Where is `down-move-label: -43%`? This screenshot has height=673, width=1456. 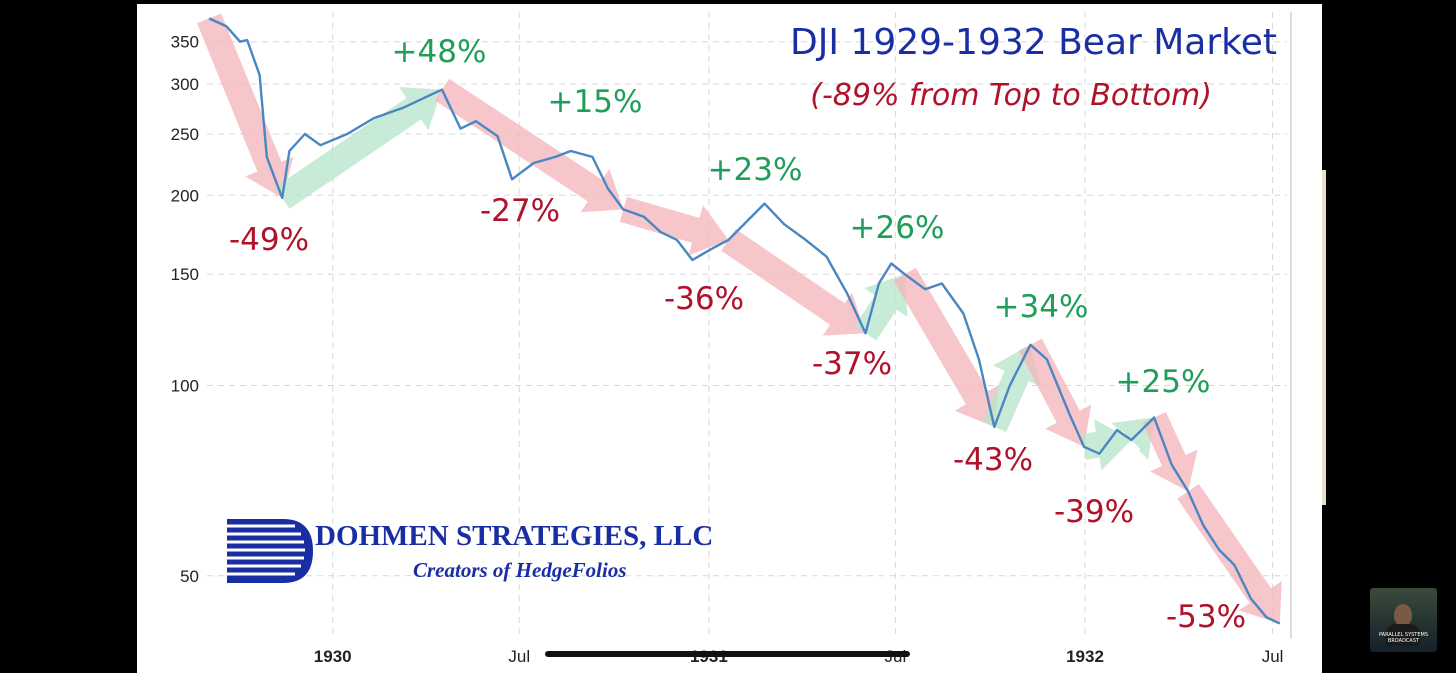 down-move-label: -43% is located at coordinates (993, 460).